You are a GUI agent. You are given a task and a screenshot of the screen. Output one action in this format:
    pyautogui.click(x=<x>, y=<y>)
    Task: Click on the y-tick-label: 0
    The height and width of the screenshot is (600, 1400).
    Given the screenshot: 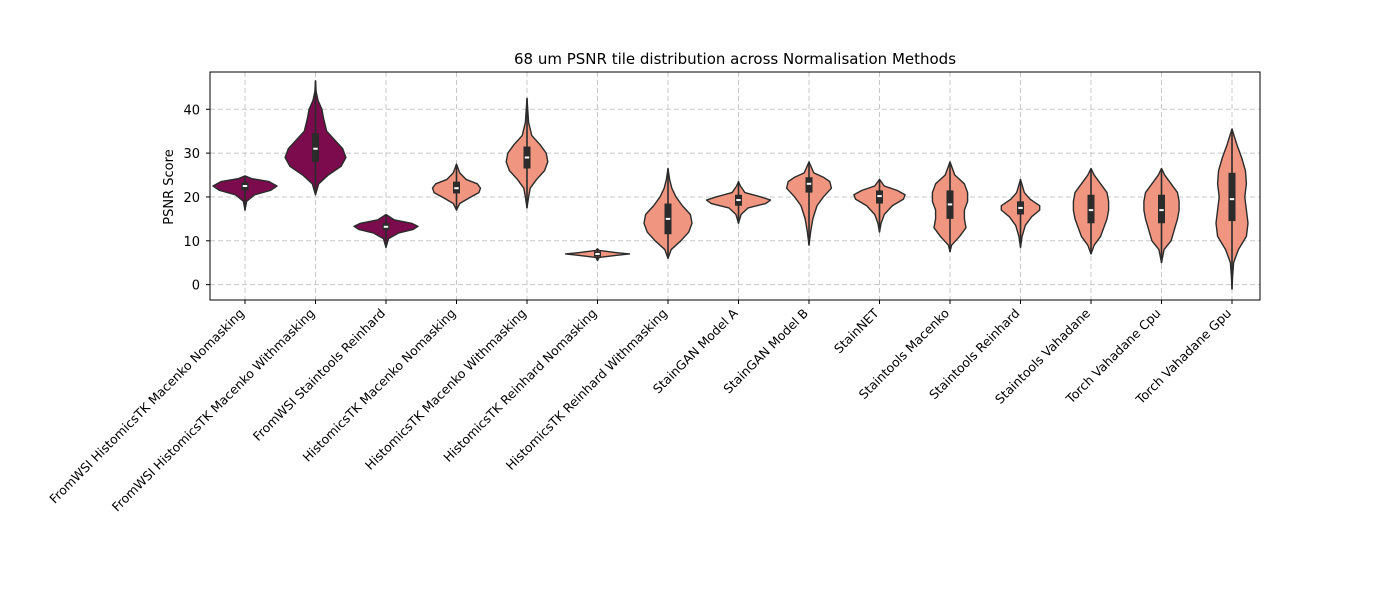 What is the action you would take?
    pyautogui.click(x=196, y=286)
    